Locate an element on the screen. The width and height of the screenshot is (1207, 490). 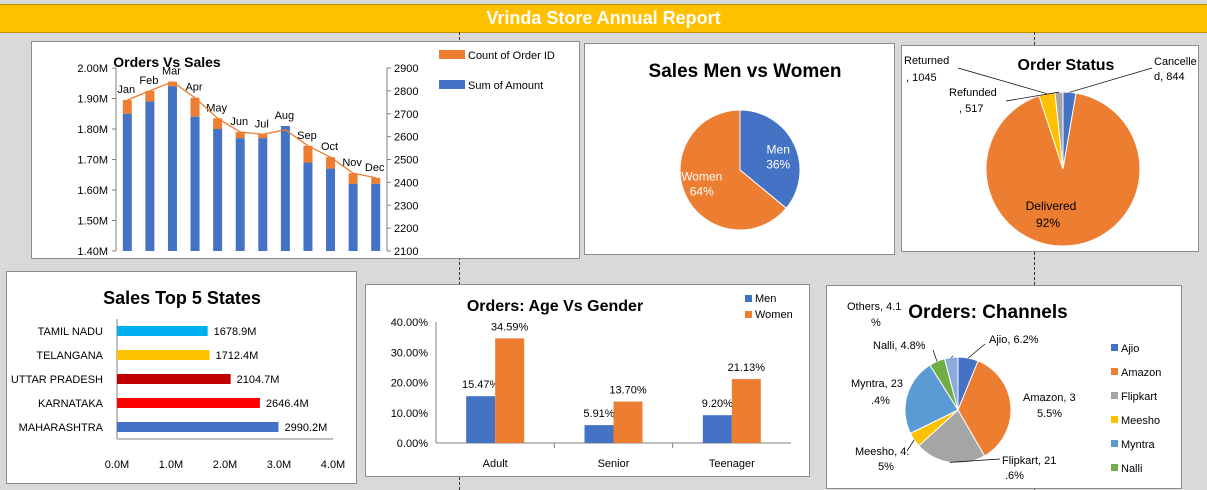
value-label-men-senior: 5.91% is located at coordinates (598, 414).